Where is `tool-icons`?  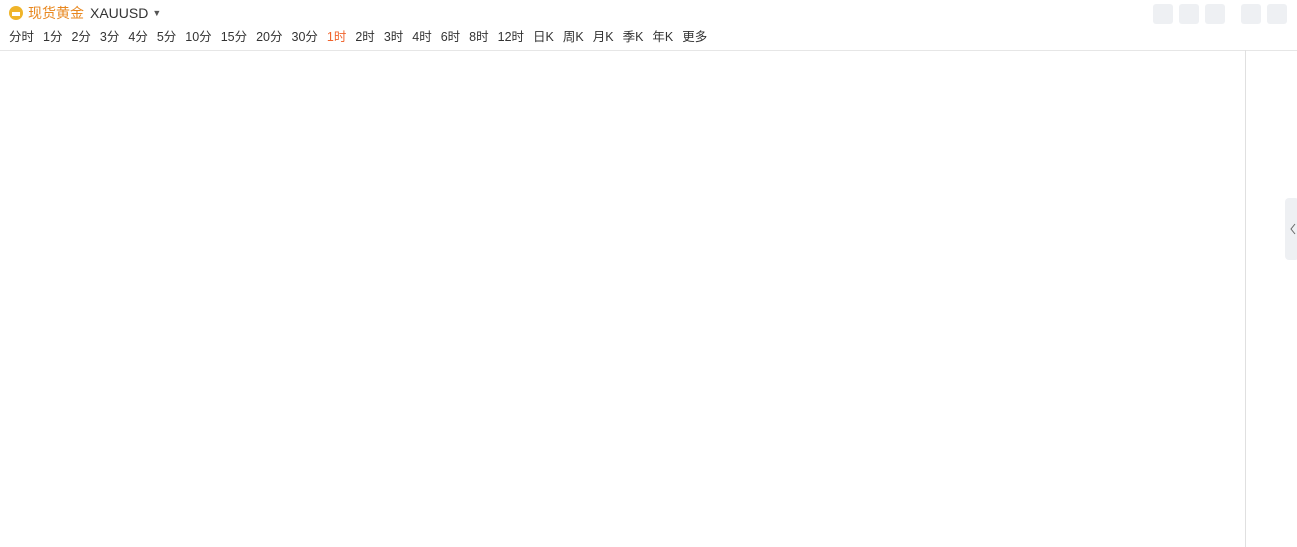 tool-icons is located at coordinates (1217, 14).